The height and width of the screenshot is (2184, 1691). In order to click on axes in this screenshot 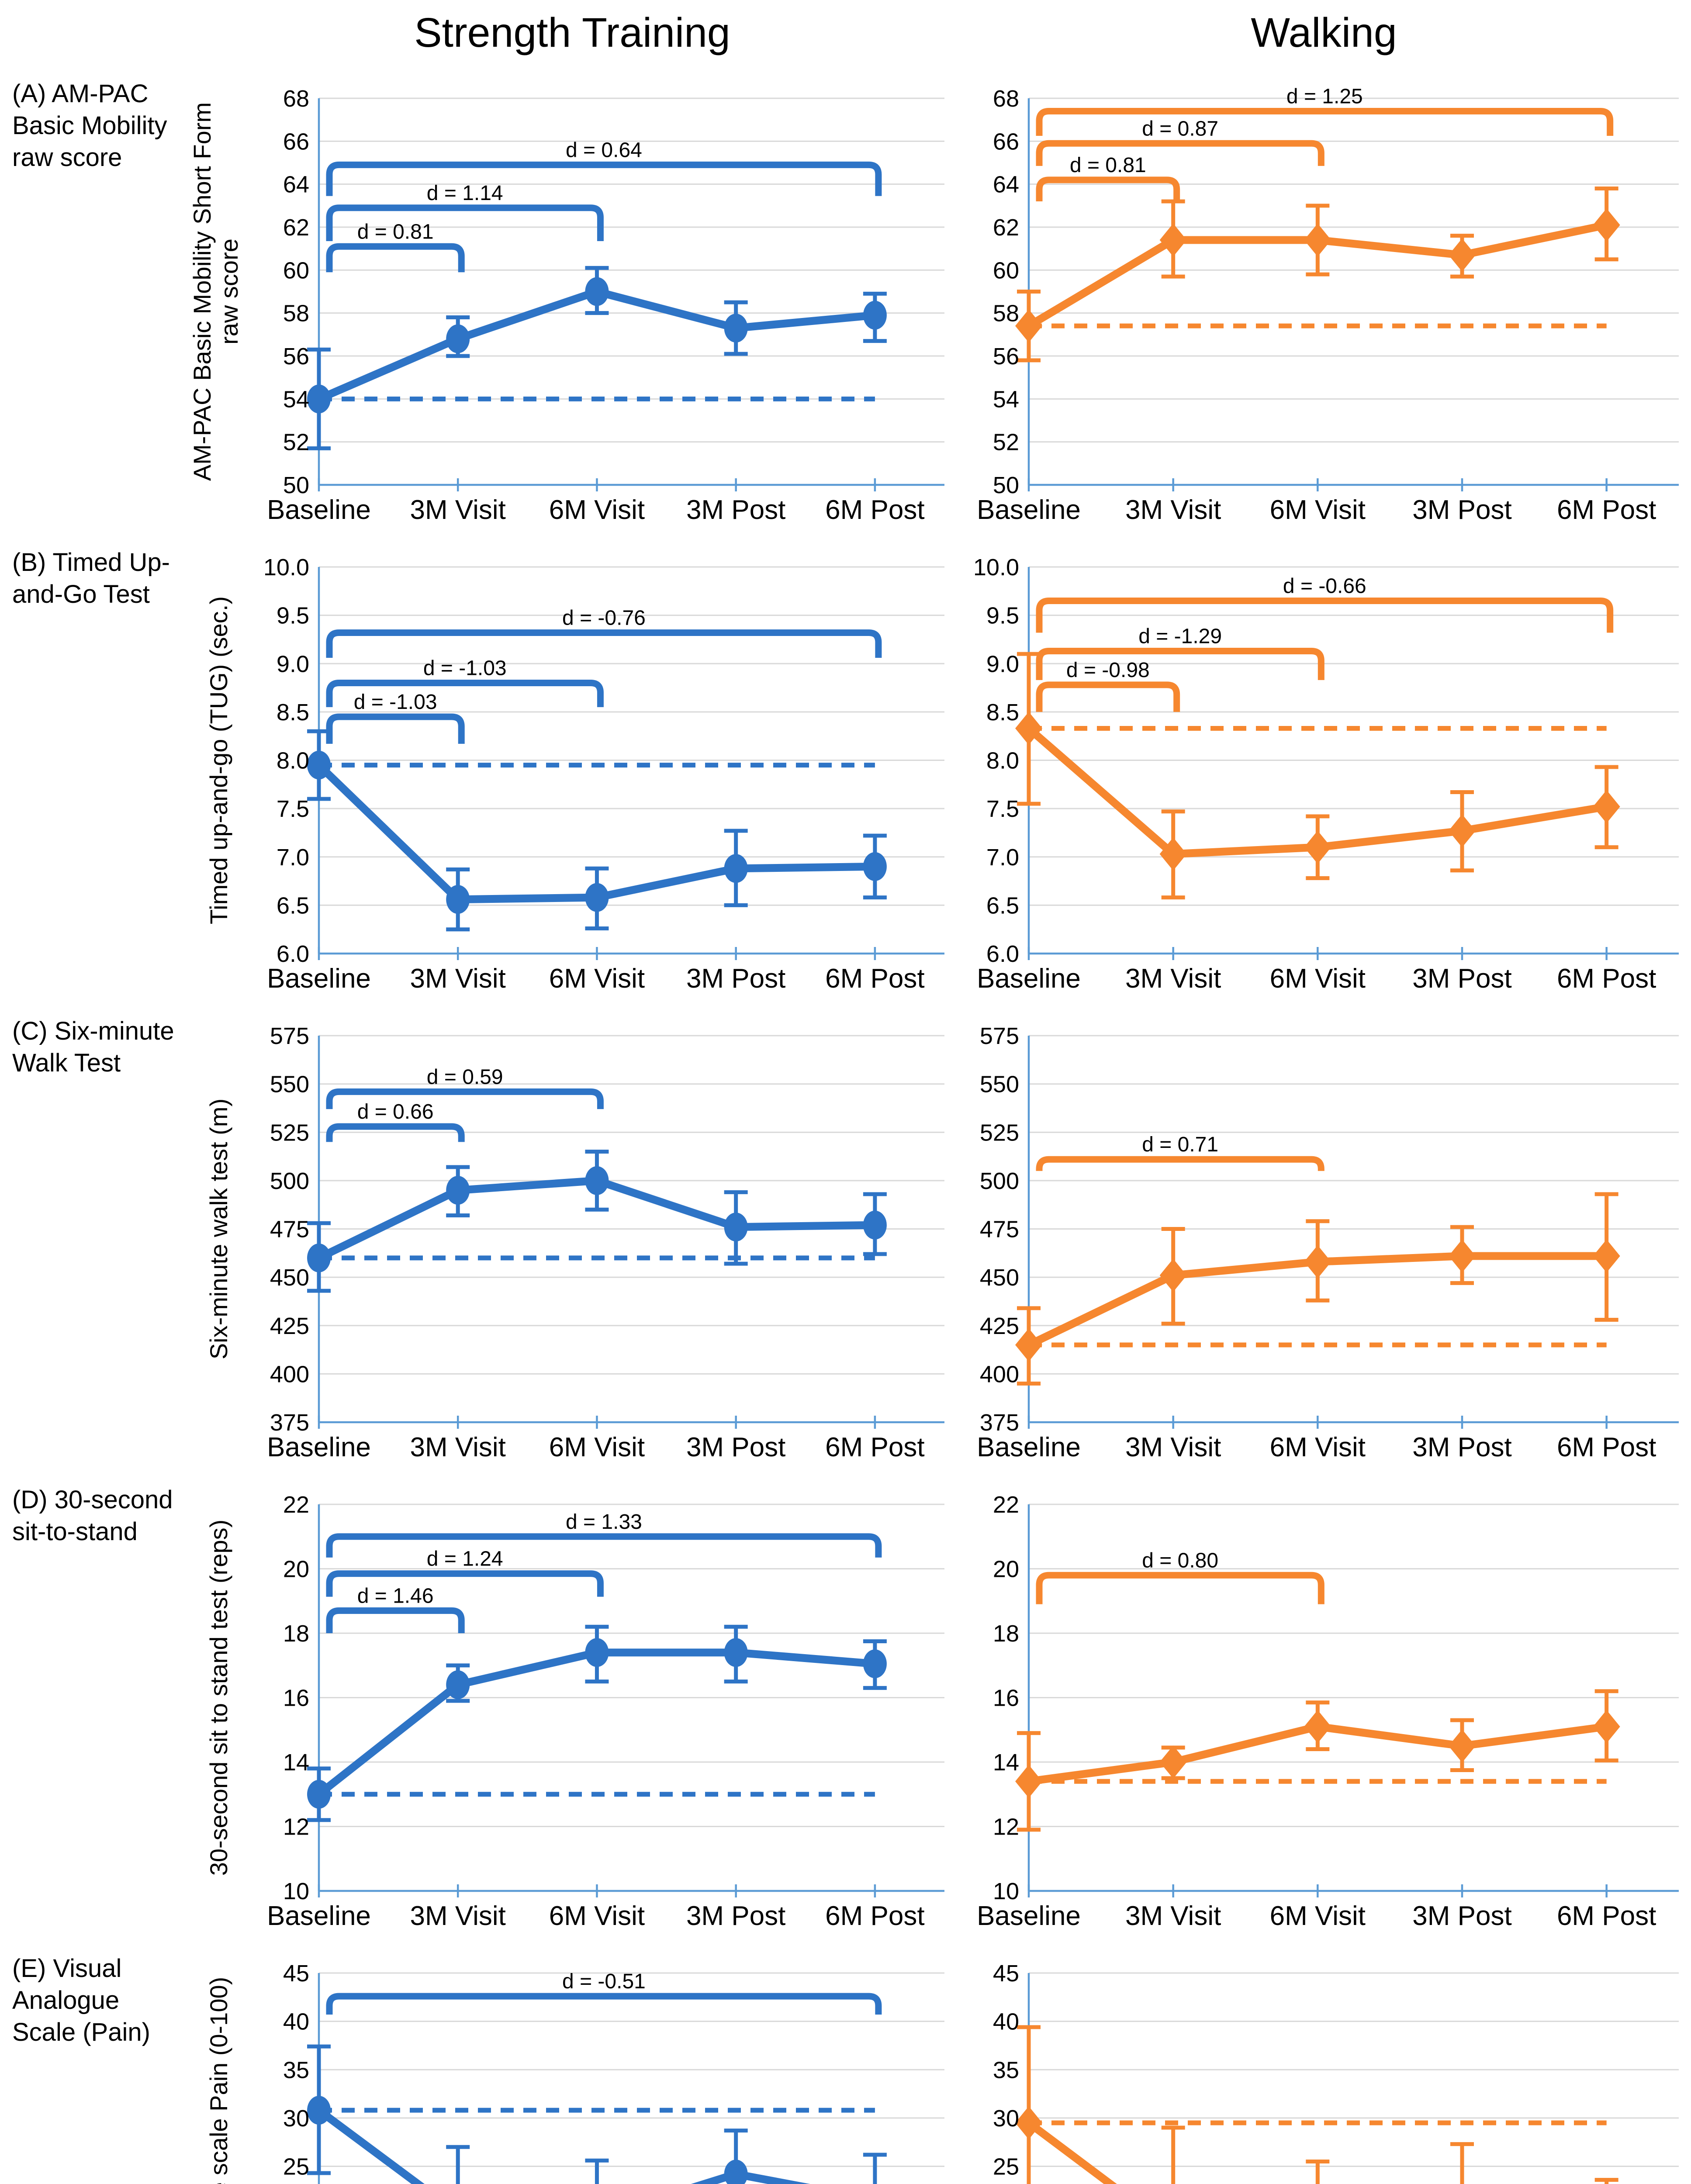, I will do `click(1353, 1232)`.